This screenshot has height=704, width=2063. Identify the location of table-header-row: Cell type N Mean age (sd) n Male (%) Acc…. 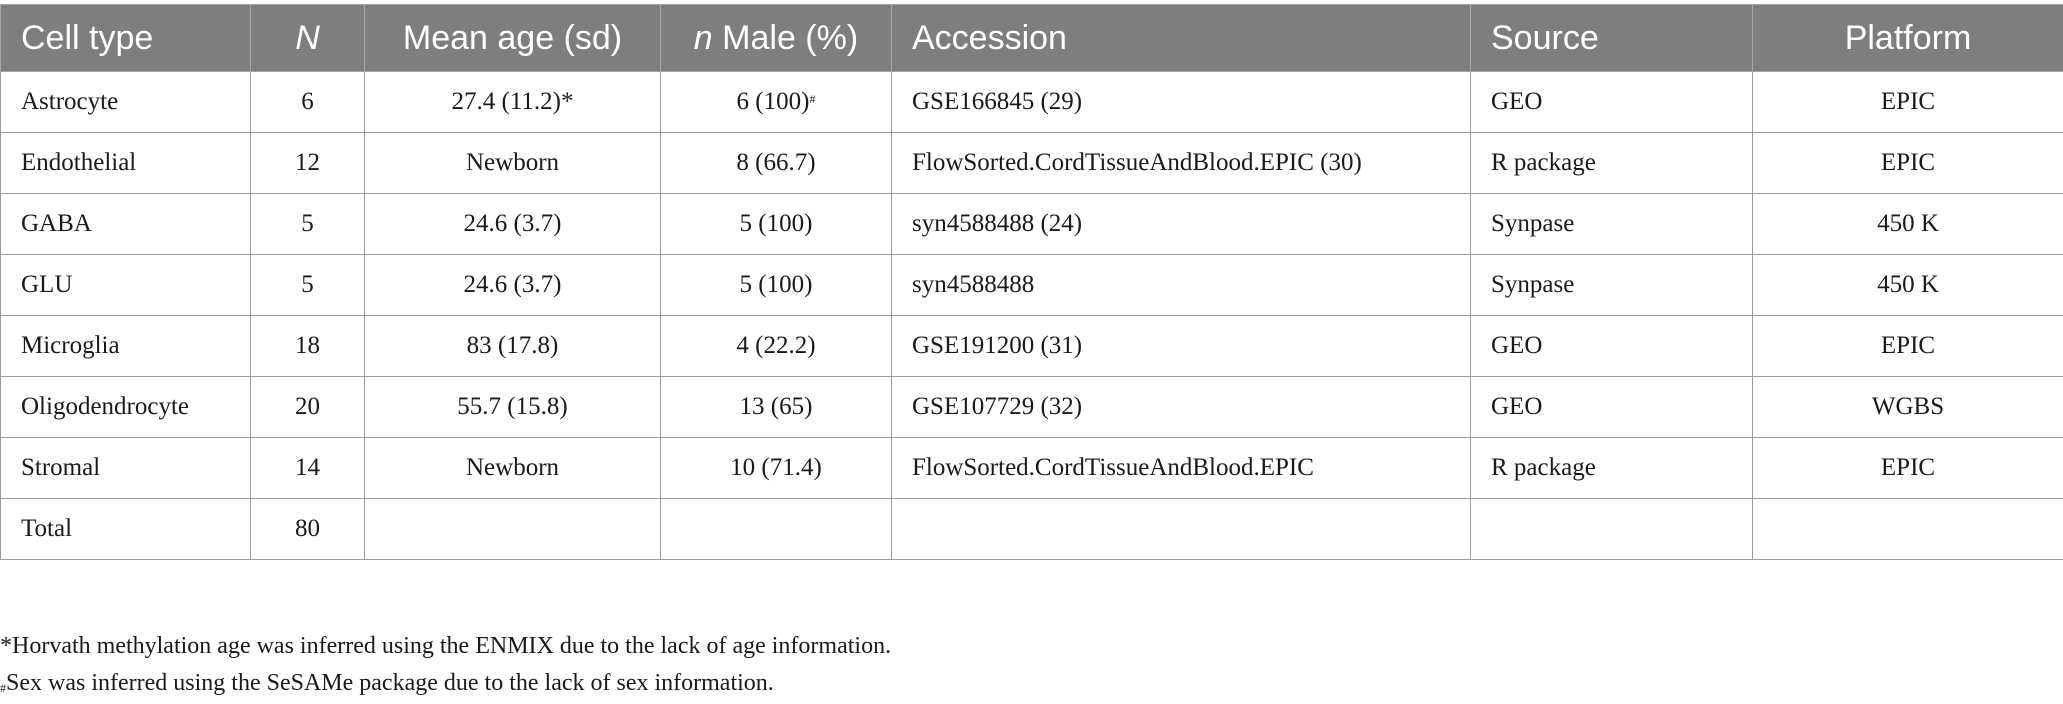
(1031, 38).